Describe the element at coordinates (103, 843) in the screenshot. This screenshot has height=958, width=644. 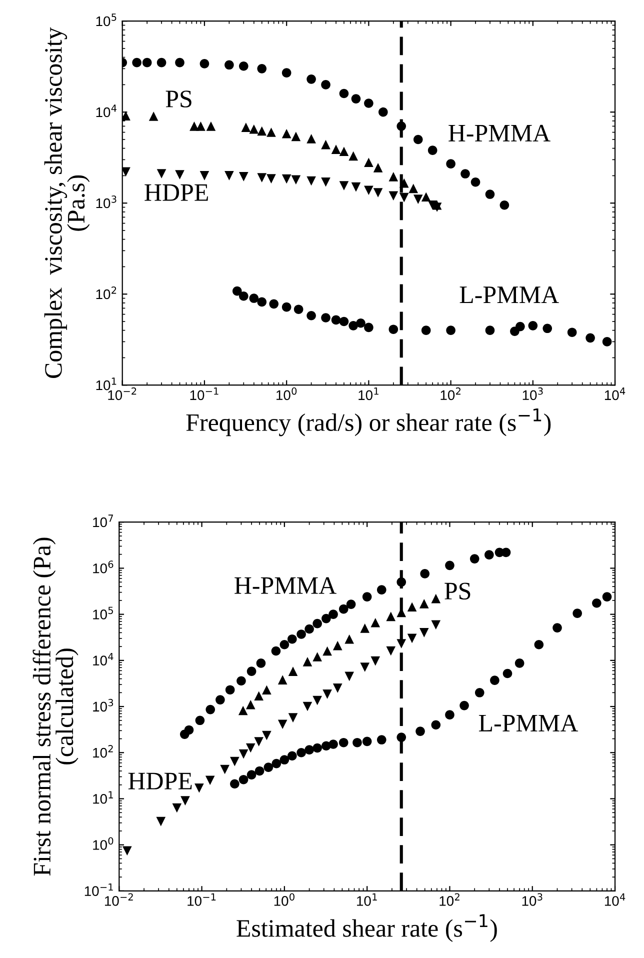
I see `y-tick-label: 10$^{0}$` at that location.